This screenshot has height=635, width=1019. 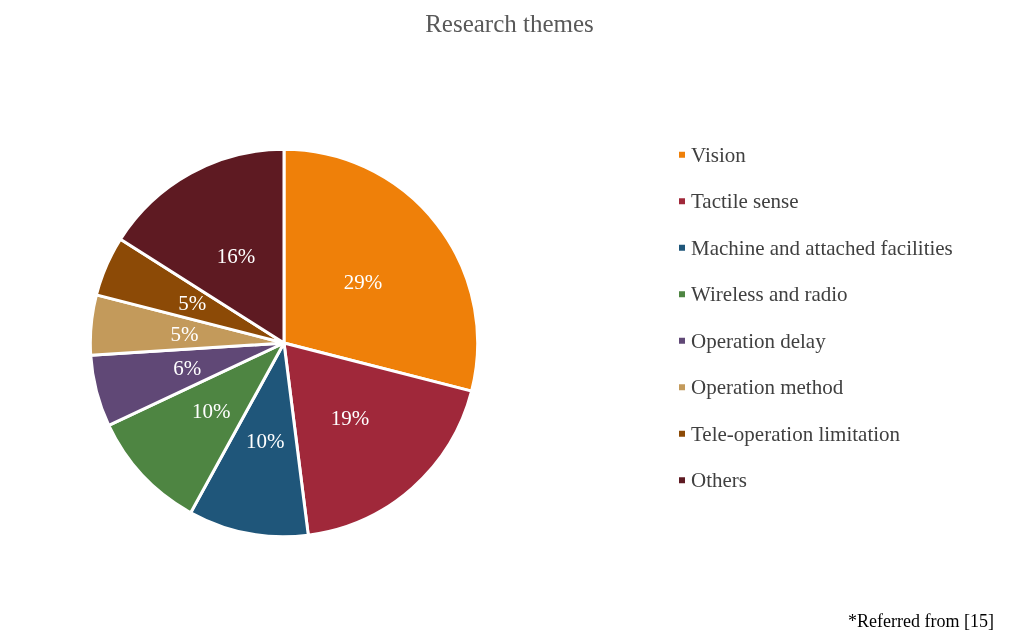 I want to click on text: *Referred from [15], so click(x=921, y=621).